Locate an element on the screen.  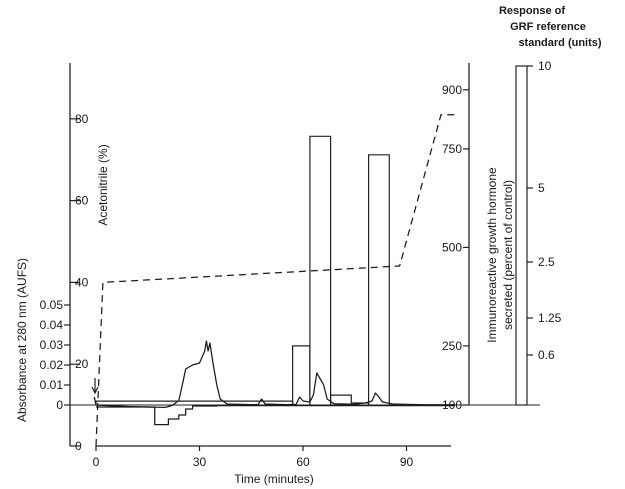
gh-tick-label-4: 900 is located at coordinates (452, 90).